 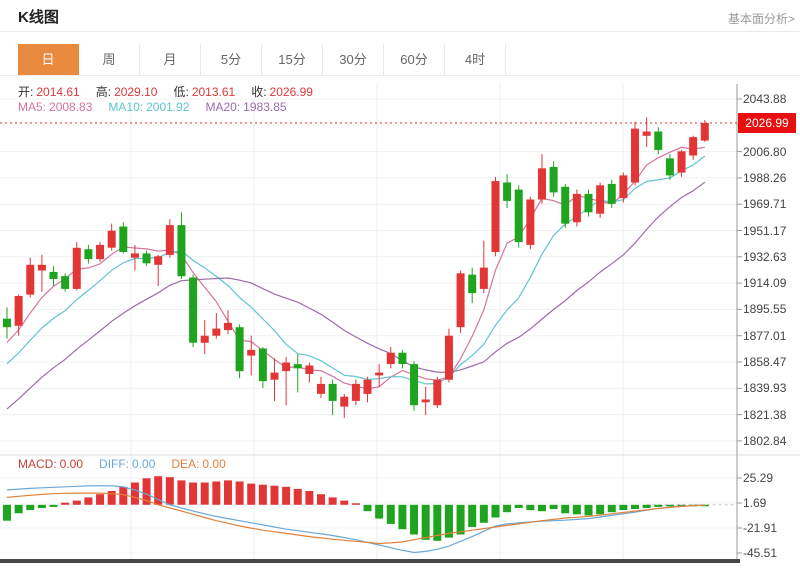 I want to click on price-axis-label: 1802.84, so click(x=765, y=440).